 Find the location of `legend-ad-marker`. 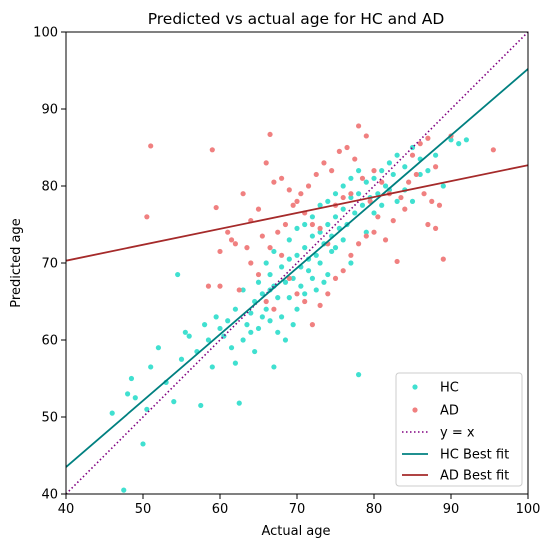

legend-ad-marker is located at coordinates (415, 410).